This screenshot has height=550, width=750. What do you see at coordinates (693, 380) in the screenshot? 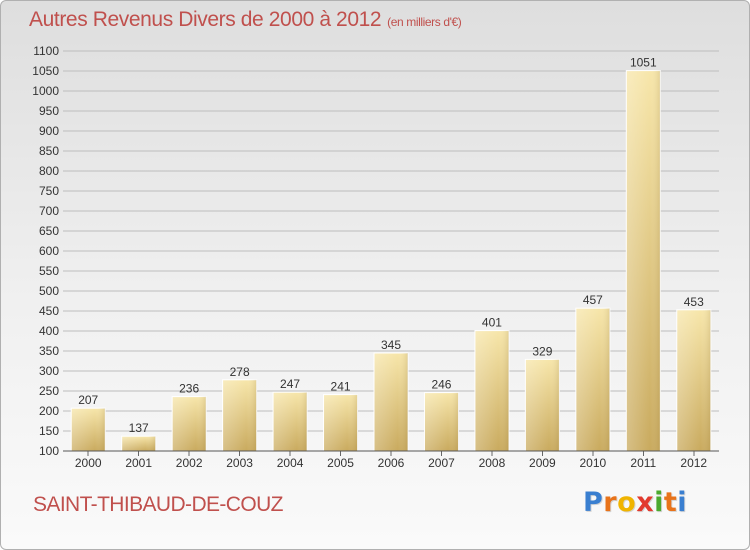
I see `bar-shade-2012` at bounding box center [693, 380].